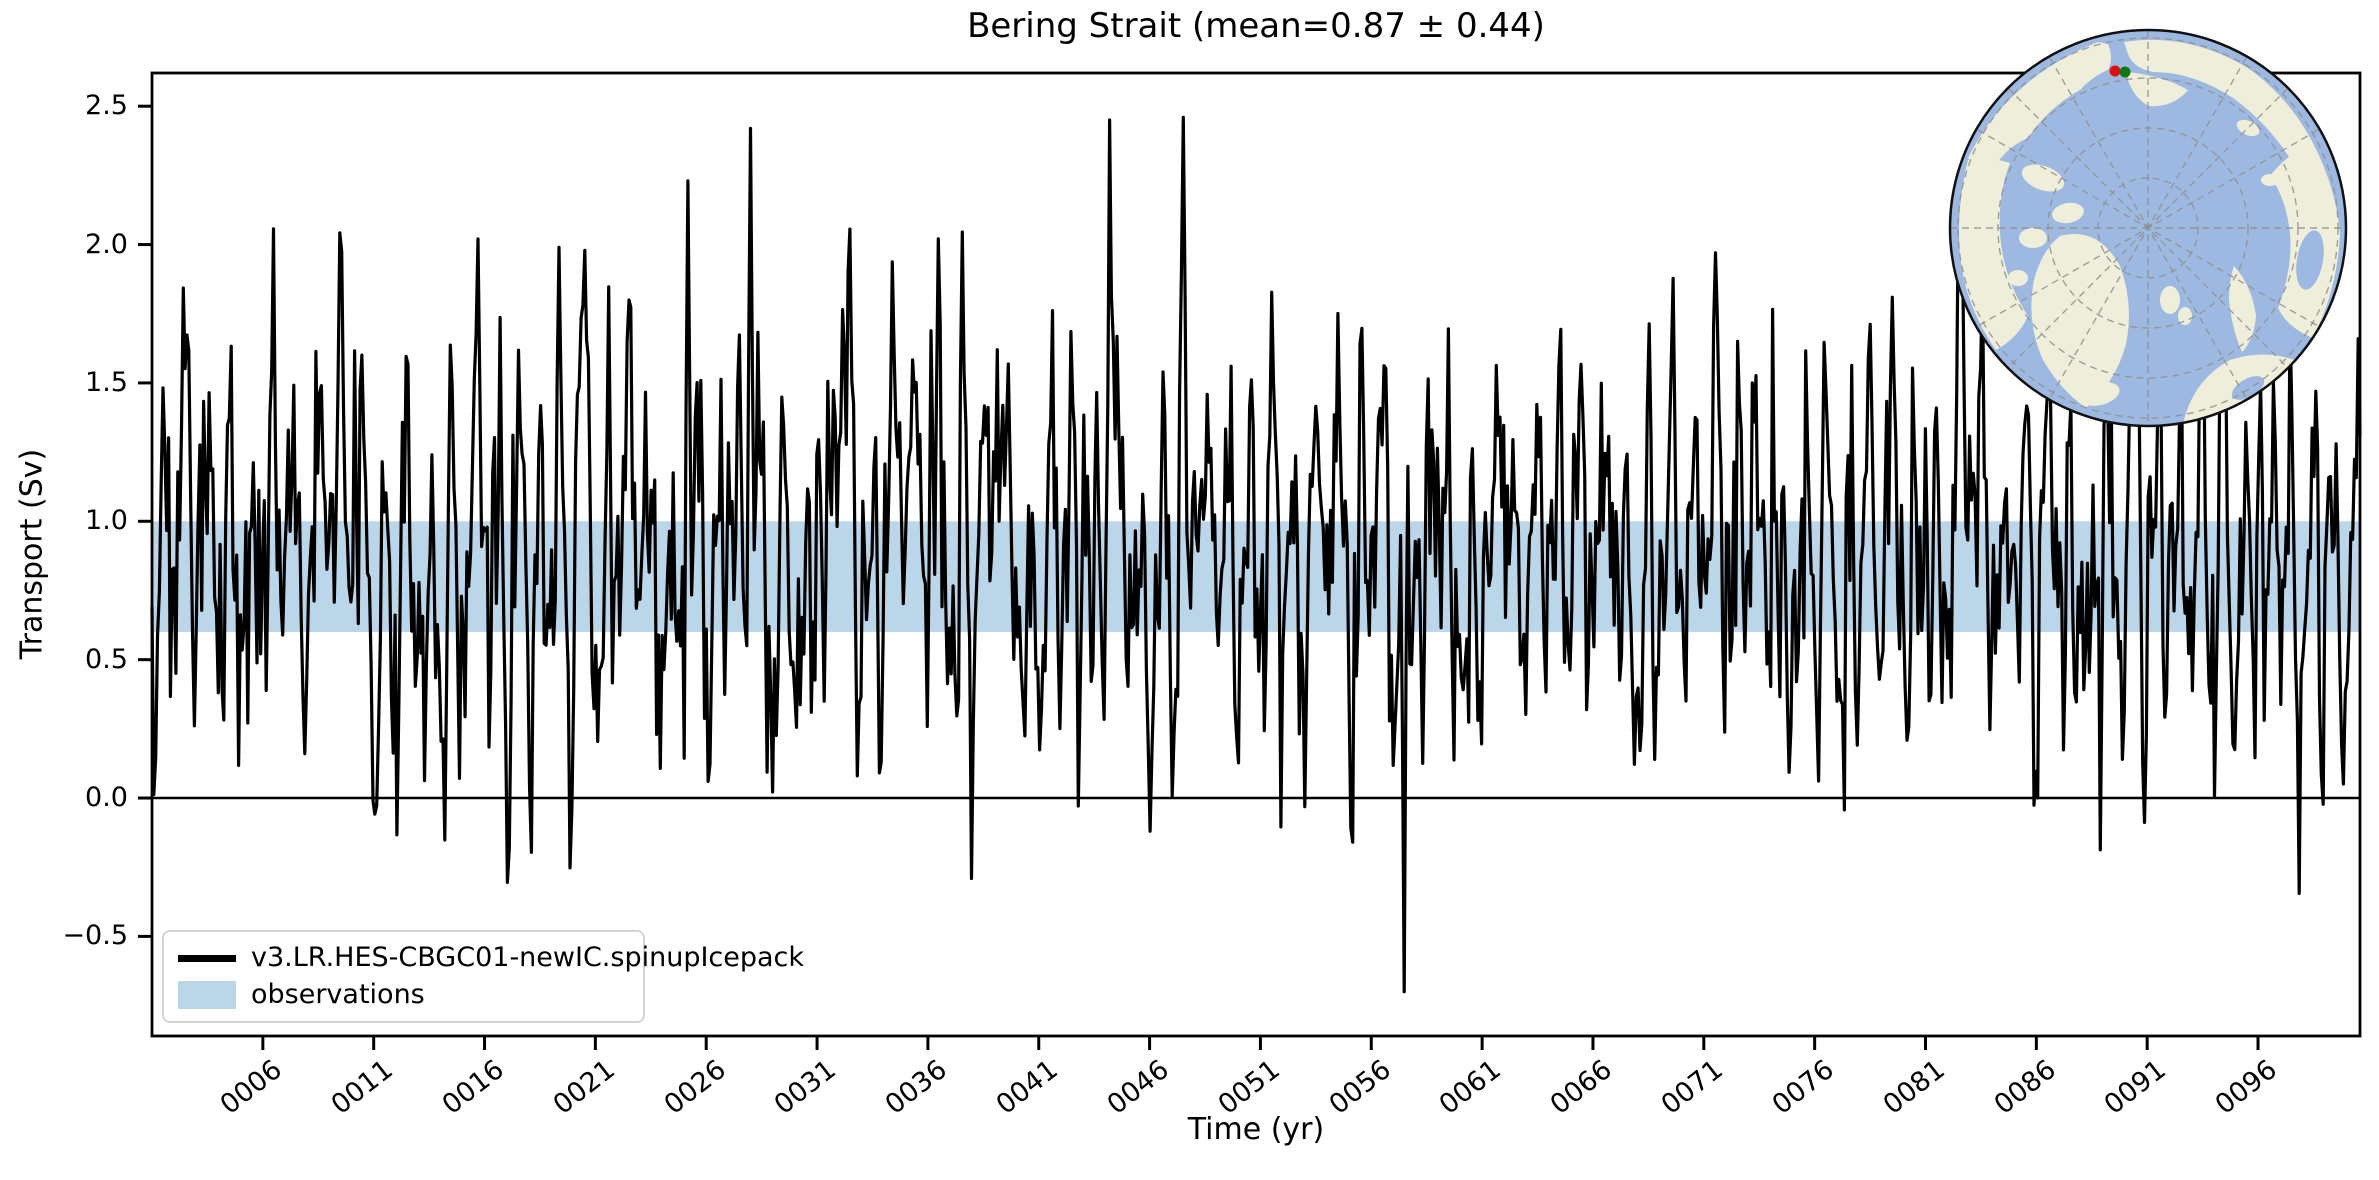 The image size is (2379, 1180). Describe the element at coordinates (2115, 71) in the screenshot. I see `bering-strait-marker-red` at that location.